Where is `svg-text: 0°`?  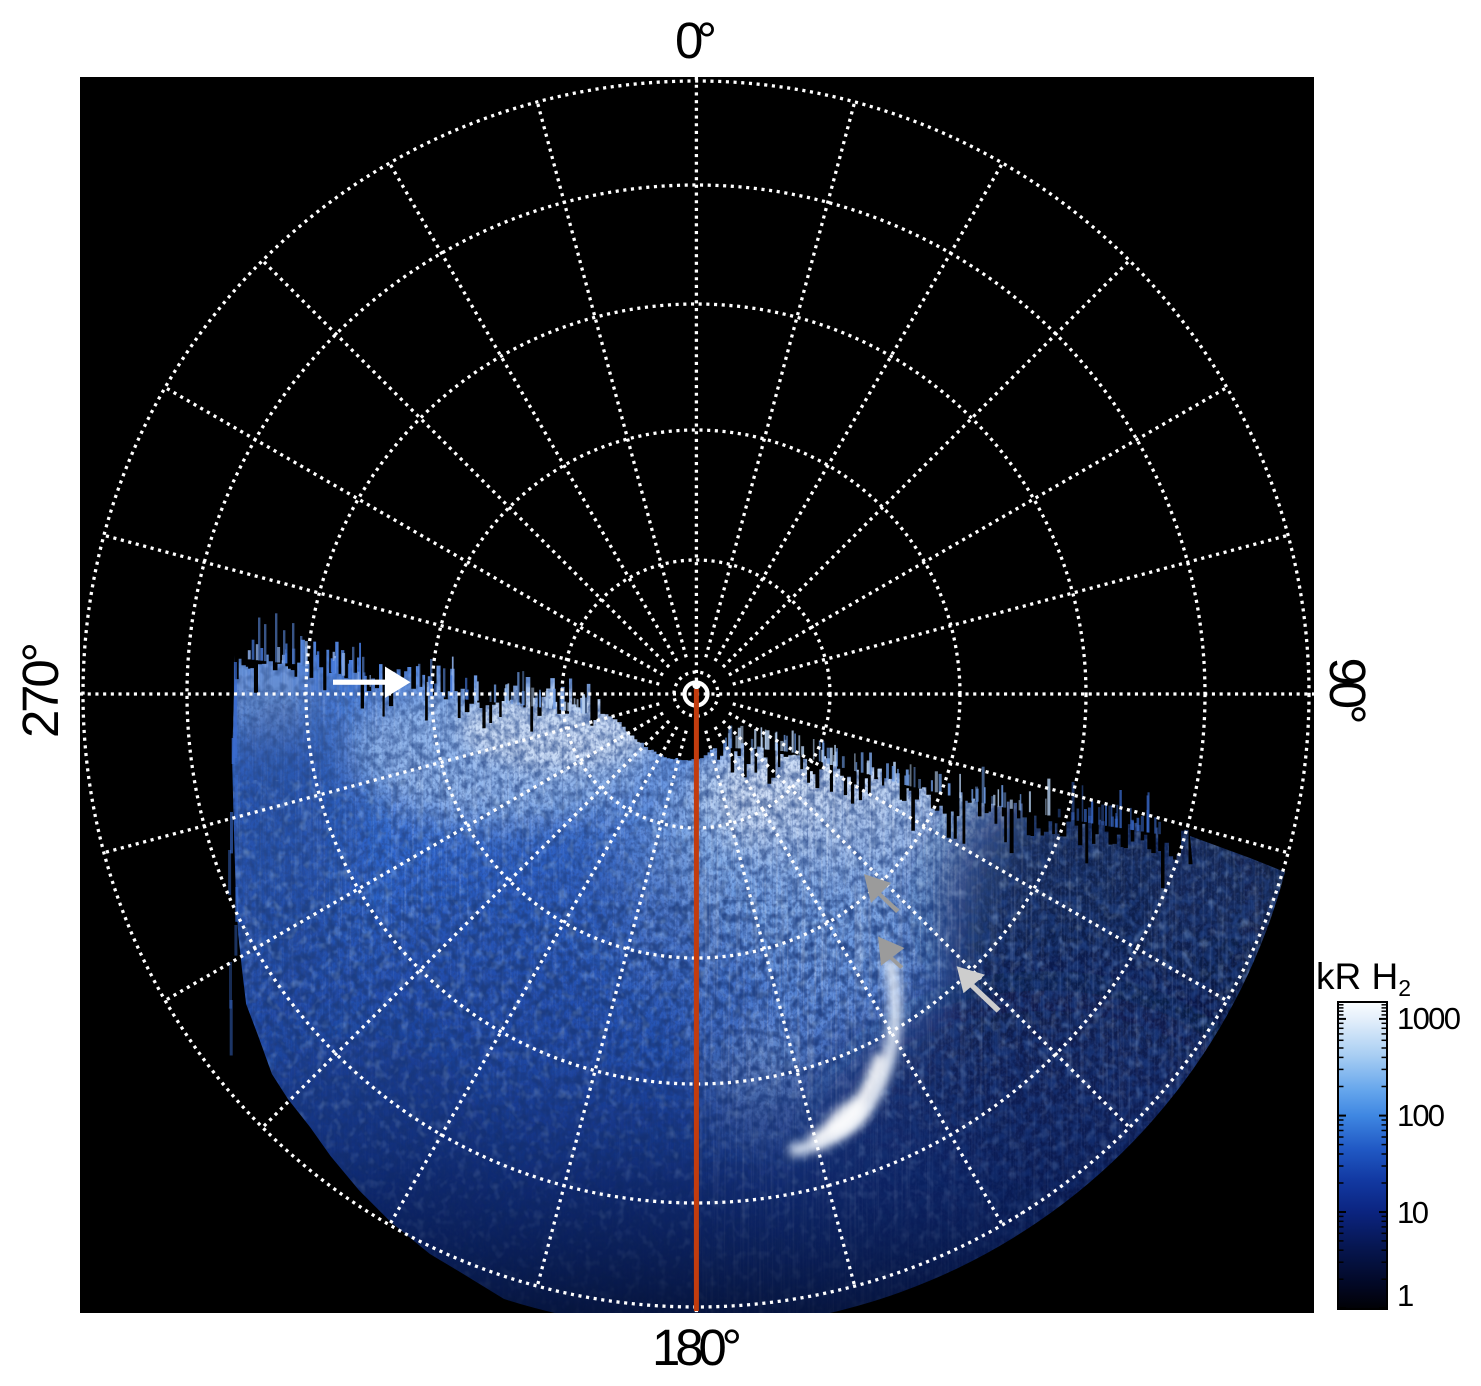
svg-text: 0° is located at coordinates (696, 40).